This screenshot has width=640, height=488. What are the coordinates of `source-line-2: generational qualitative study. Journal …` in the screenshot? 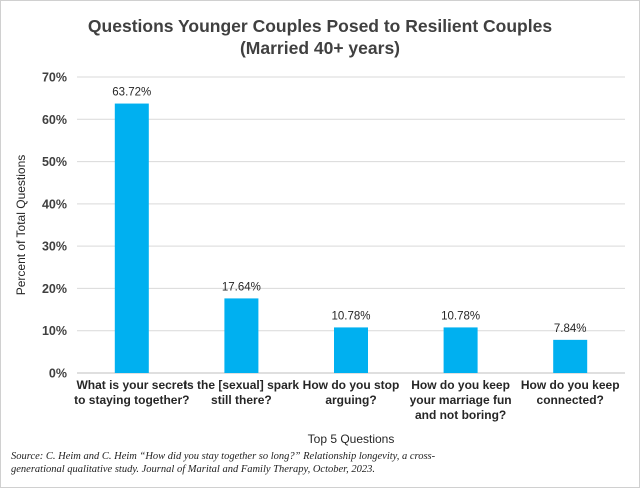 It's located at (193, 469).